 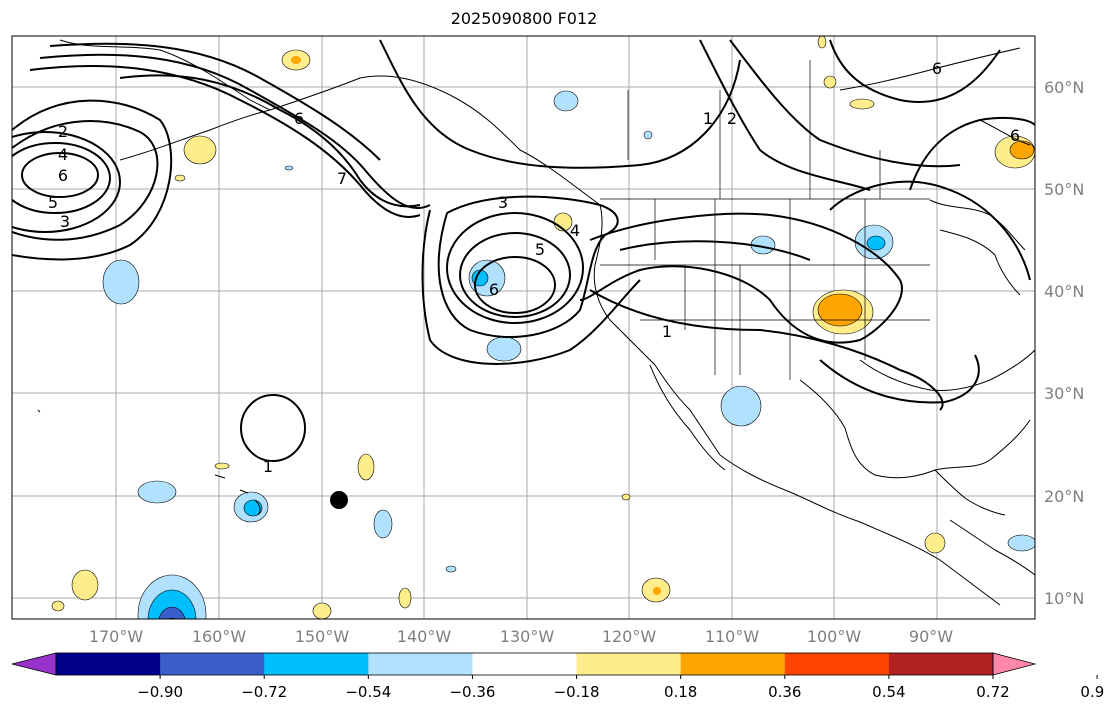 What do you see at coordinates (834, 636) in the screenshot?
I see `lon-label: 100°W` at bounding box center [834, 636].